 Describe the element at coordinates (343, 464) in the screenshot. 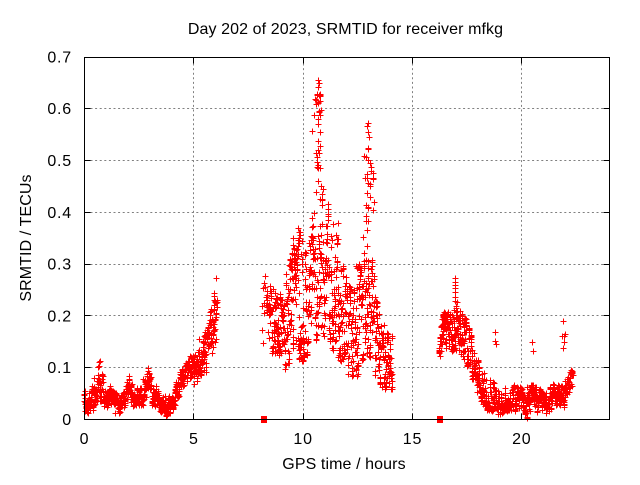

I see `svg-text: GPS time / hours` at that location.